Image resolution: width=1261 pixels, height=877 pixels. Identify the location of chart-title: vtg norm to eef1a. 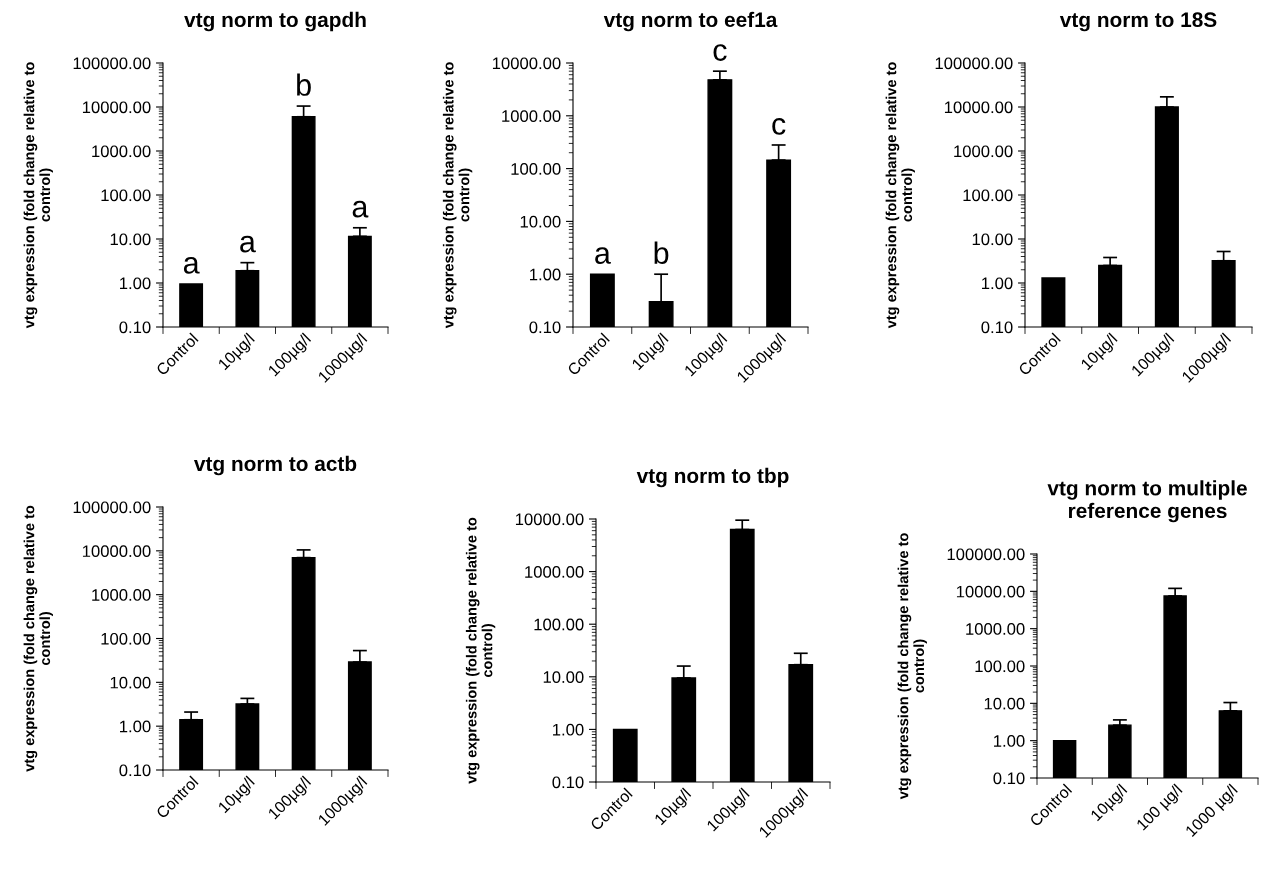
(690, 21).